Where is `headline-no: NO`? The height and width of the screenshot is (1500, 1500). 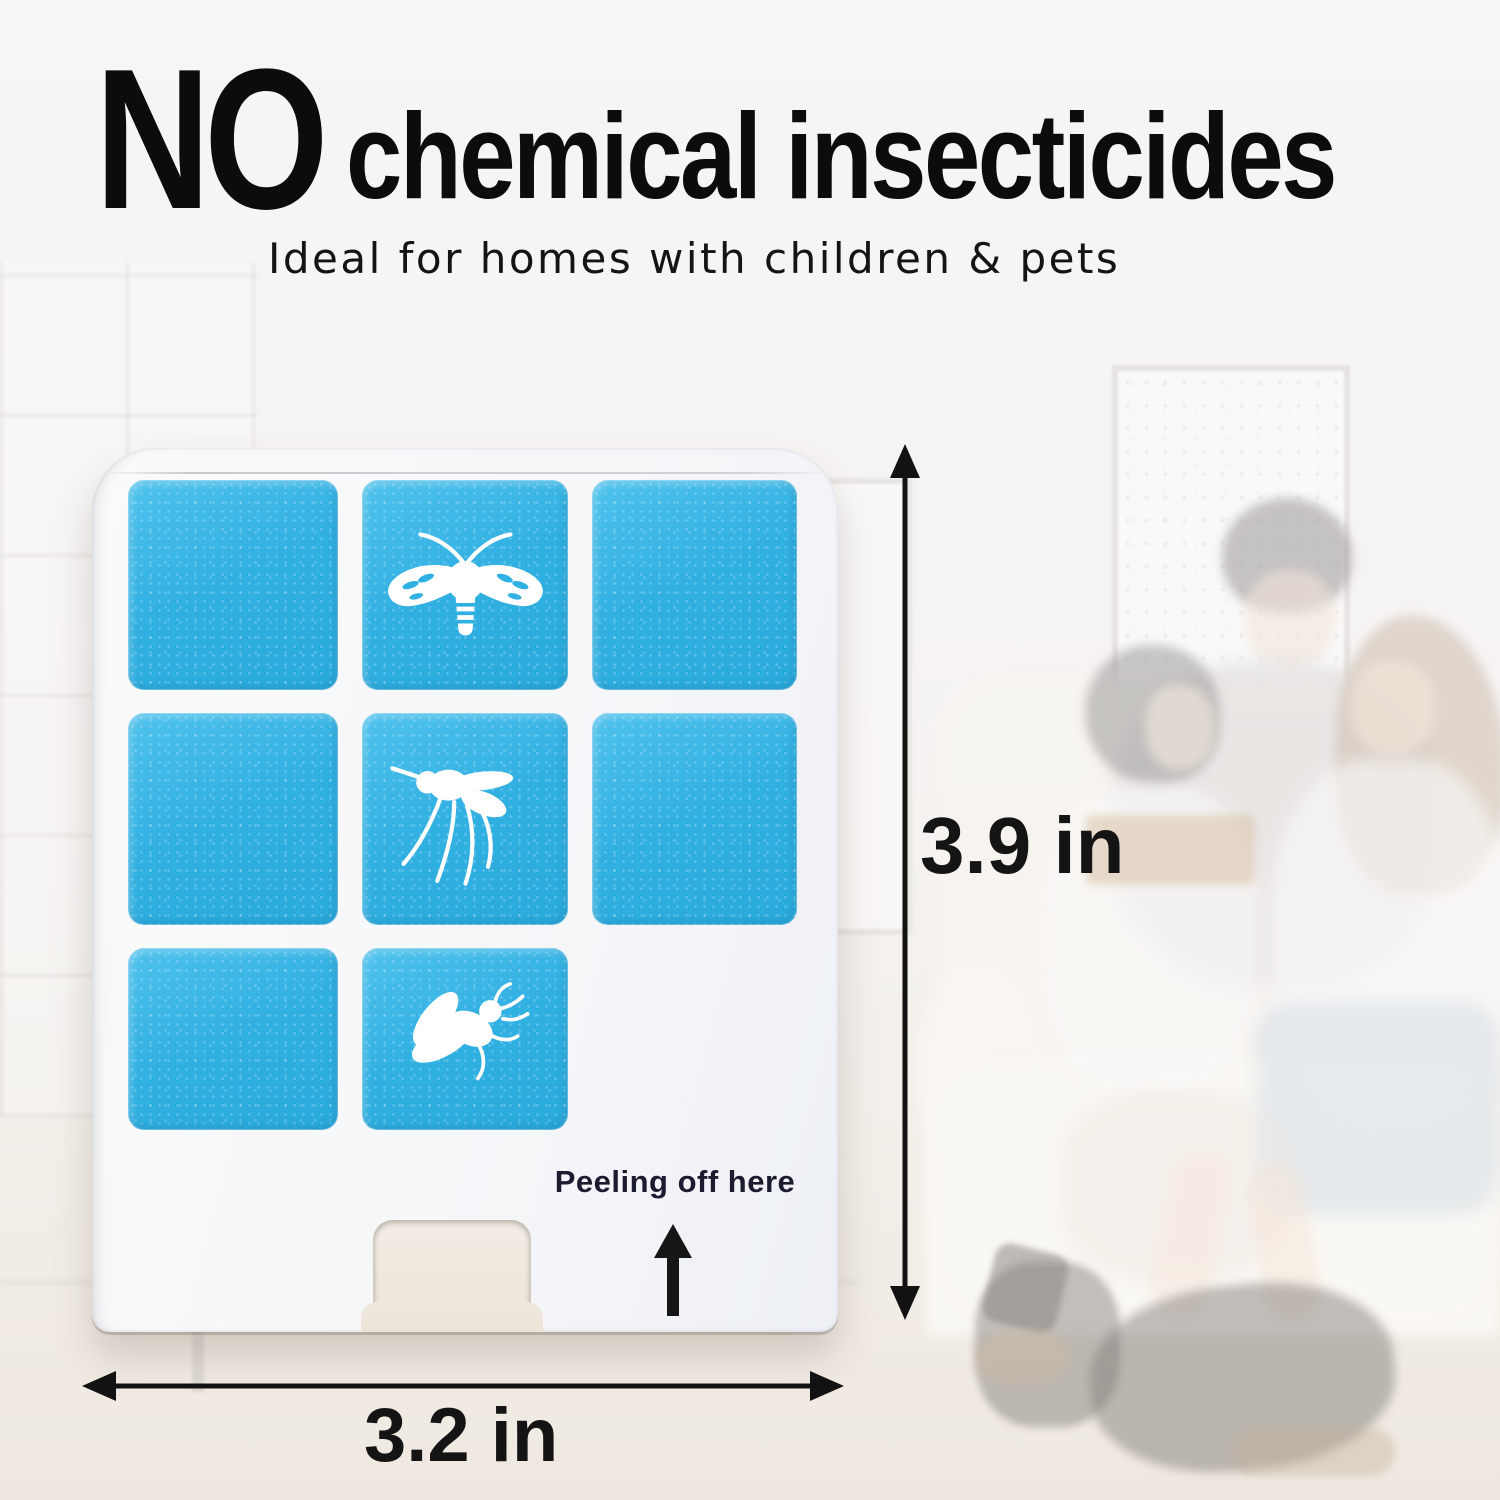
headline-no: NO is located at coordinates (212, 139).